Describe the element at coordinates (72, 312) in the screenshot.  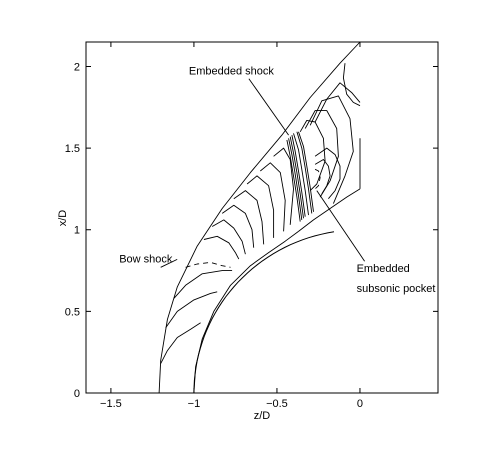
I see `y-tick-label-2: 0.5` at that location.